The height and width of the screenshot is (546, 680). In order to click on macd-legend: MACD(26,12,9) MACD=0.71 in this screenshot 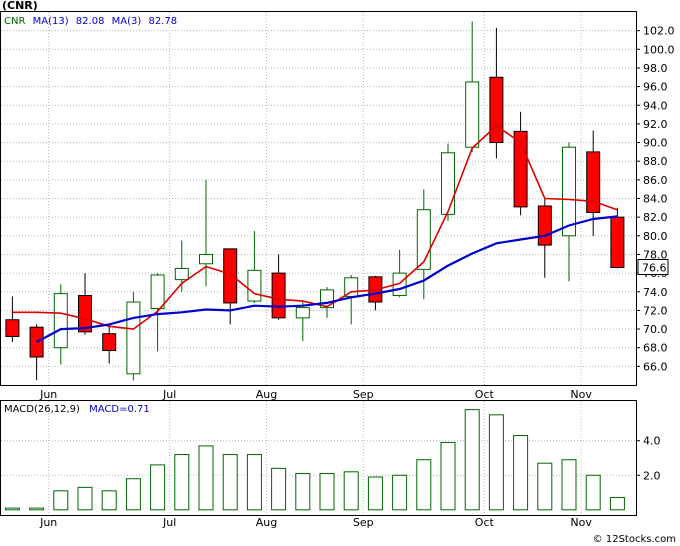, I will do `click(77, 409)`.